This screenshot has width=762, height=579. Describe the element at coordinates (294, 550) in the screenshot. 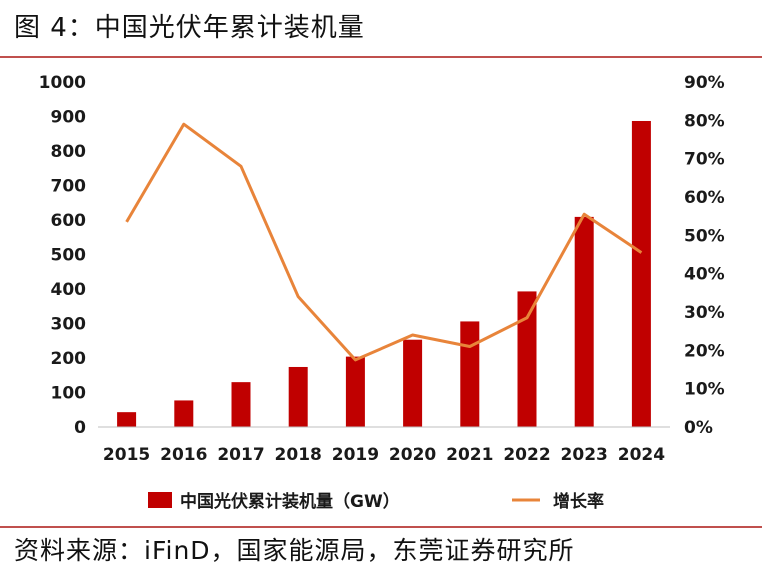

I see `figure-source: 资料来源：iFinD，国家能源局，东莞证券研究所` at that location.